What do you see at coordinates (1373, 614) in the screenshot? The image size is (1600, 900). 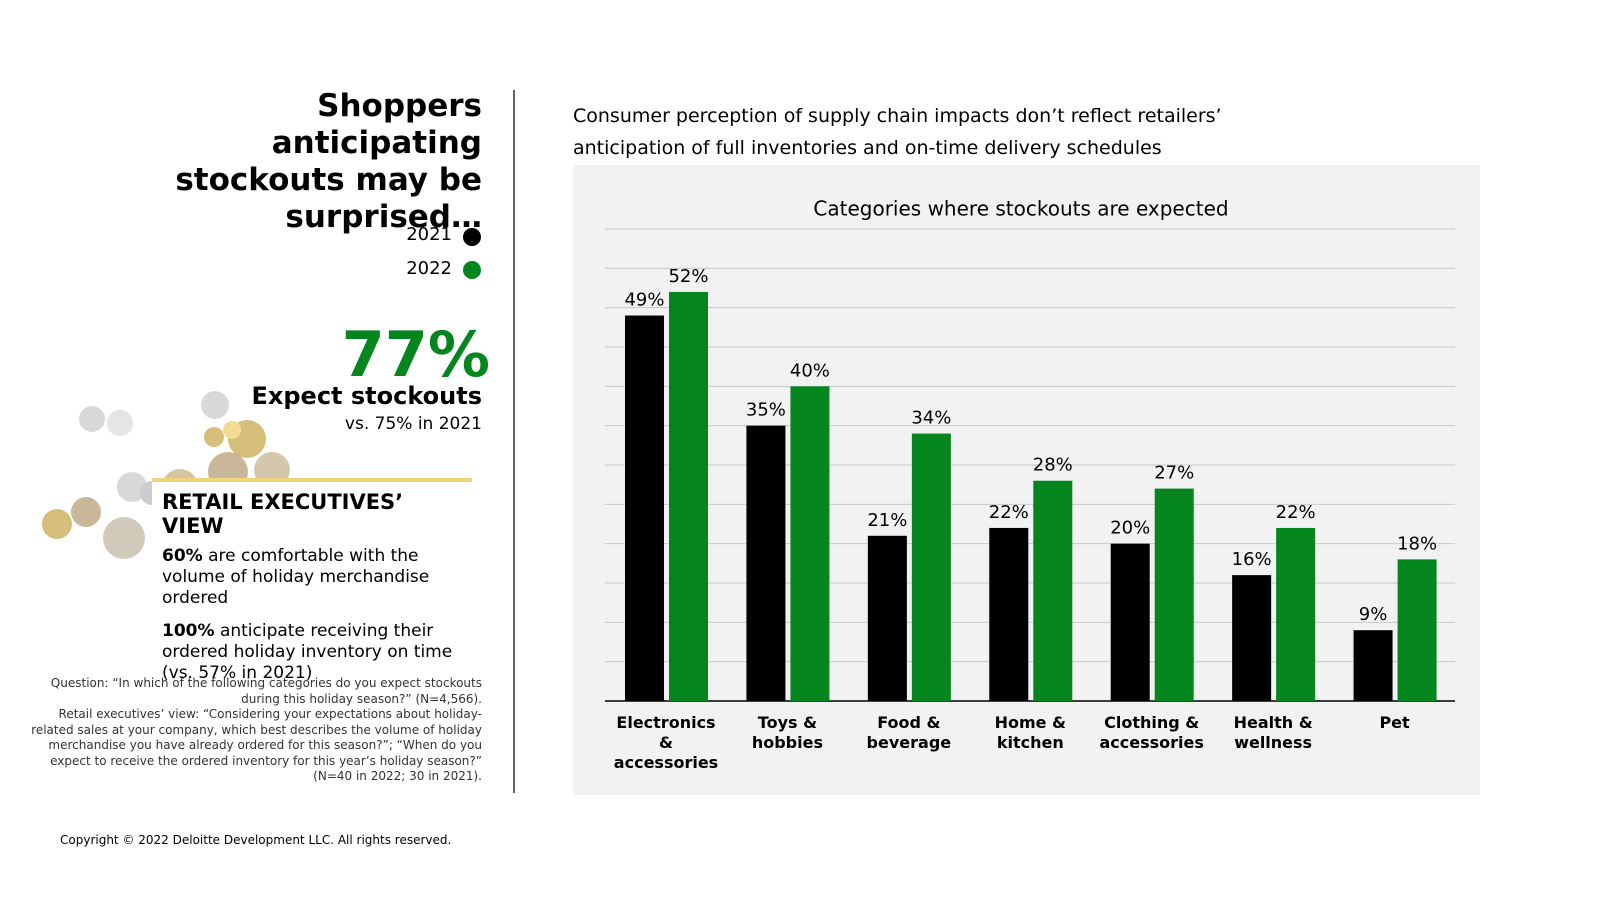 I see `value-label: 9%` at bounding box center [1373, 614].